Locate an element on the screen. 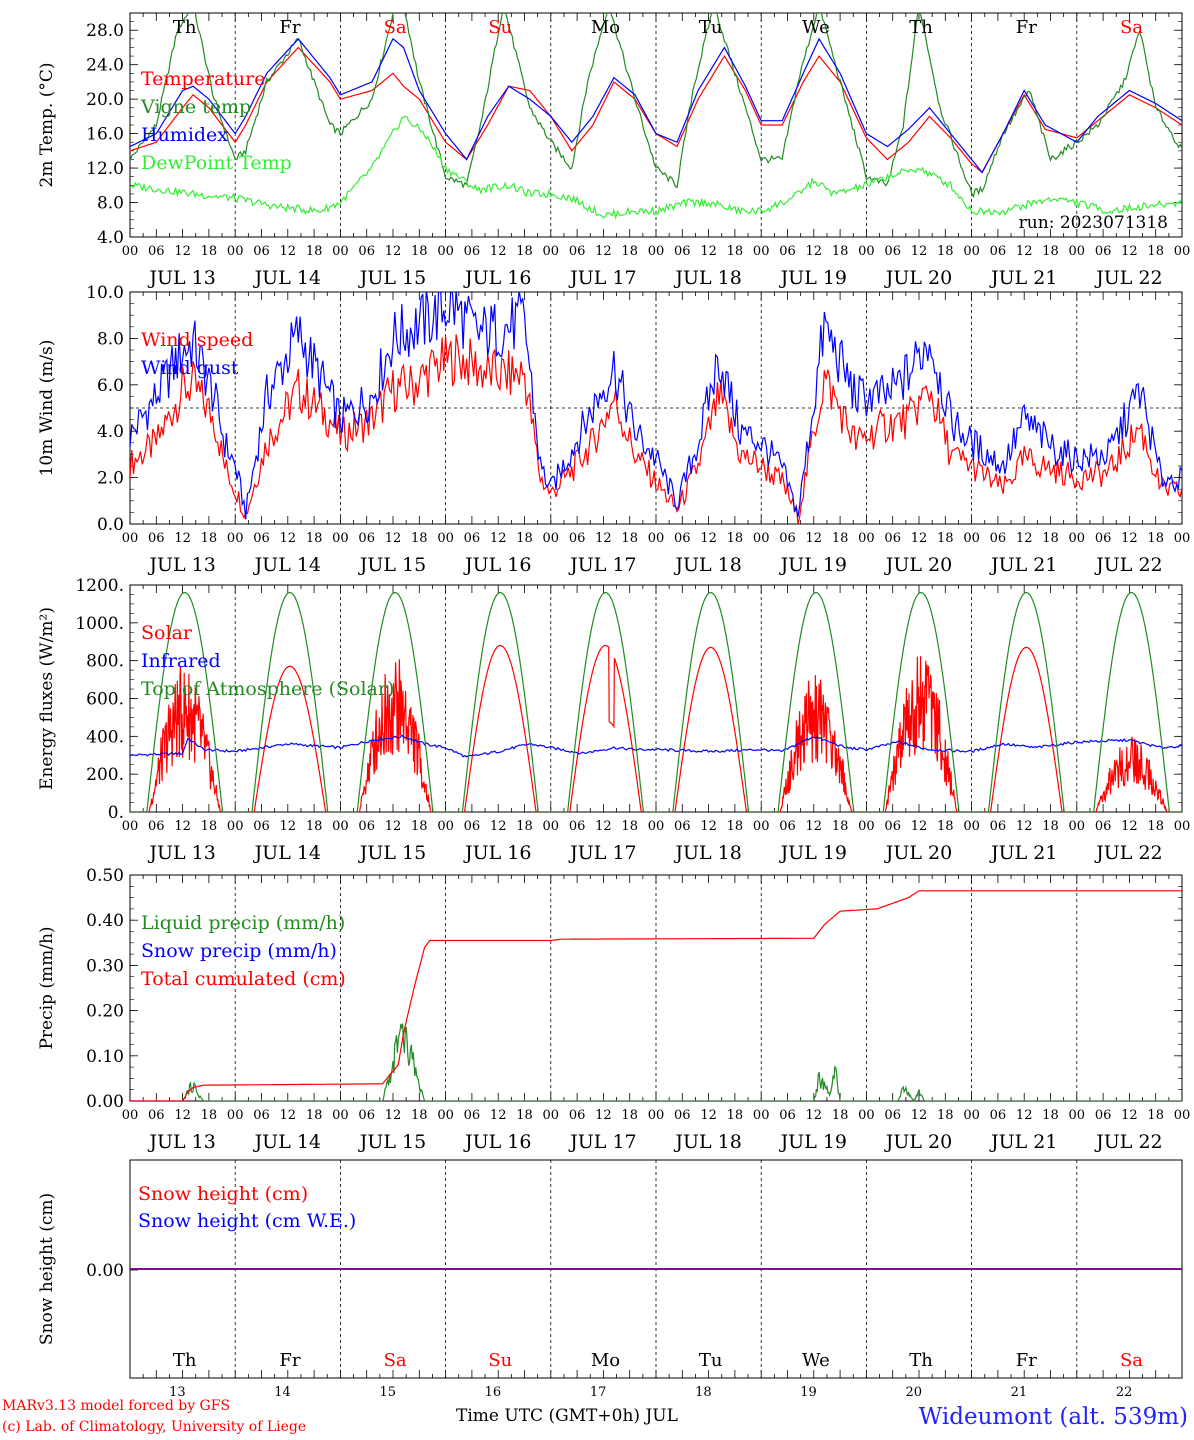 Image resolution: width=1194 pixels, height=1440 pixels. y-tick-label: 1200. is located at coordinates (99, 586).